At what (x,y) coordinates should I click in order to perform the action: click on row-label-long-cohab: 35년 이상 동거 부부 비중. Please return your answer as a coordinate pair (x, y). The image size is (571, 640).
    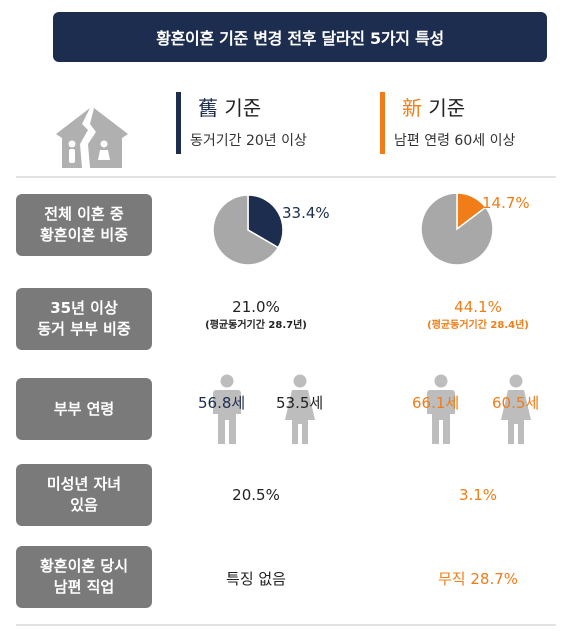
    Looking at the image, I should click on (84, 319).